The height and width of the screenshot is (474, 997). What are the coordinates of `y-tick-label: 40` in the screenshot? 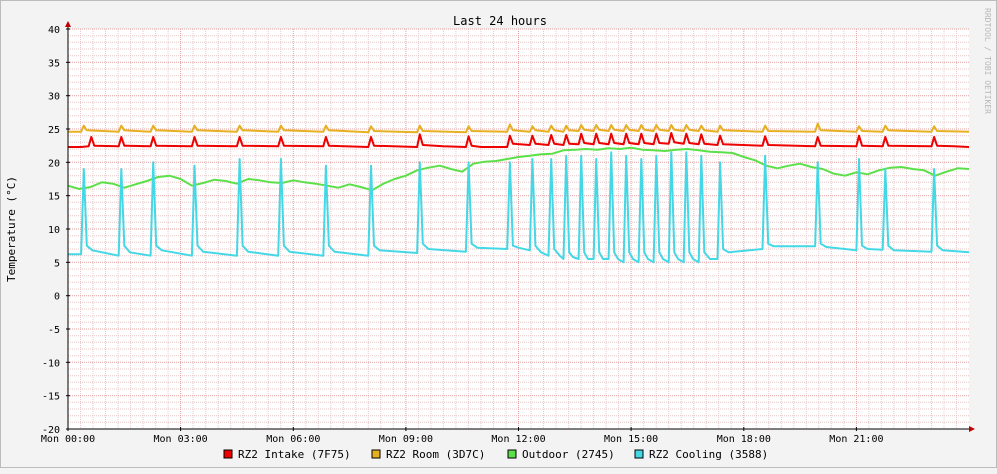 It's located at (54, 30).